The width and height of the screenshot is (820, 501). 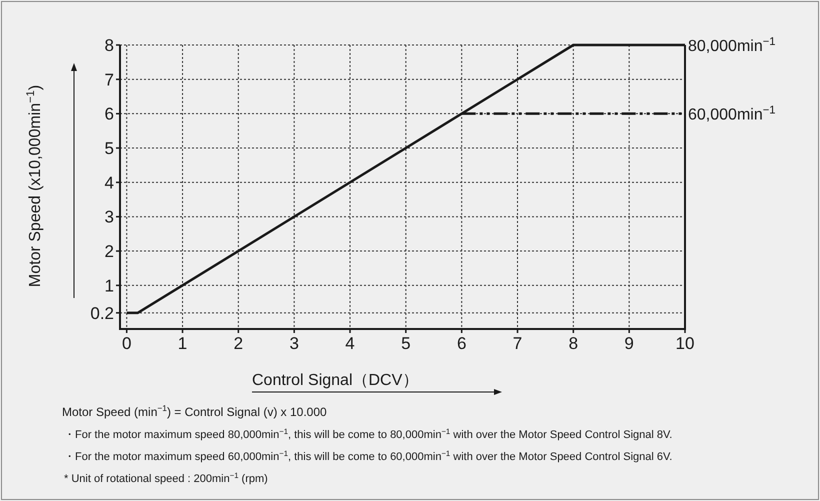 What do you see at coordinates (127, 343) in the screenshot?
I see `x-tick-label: 0` at bounding box center [127, 343].